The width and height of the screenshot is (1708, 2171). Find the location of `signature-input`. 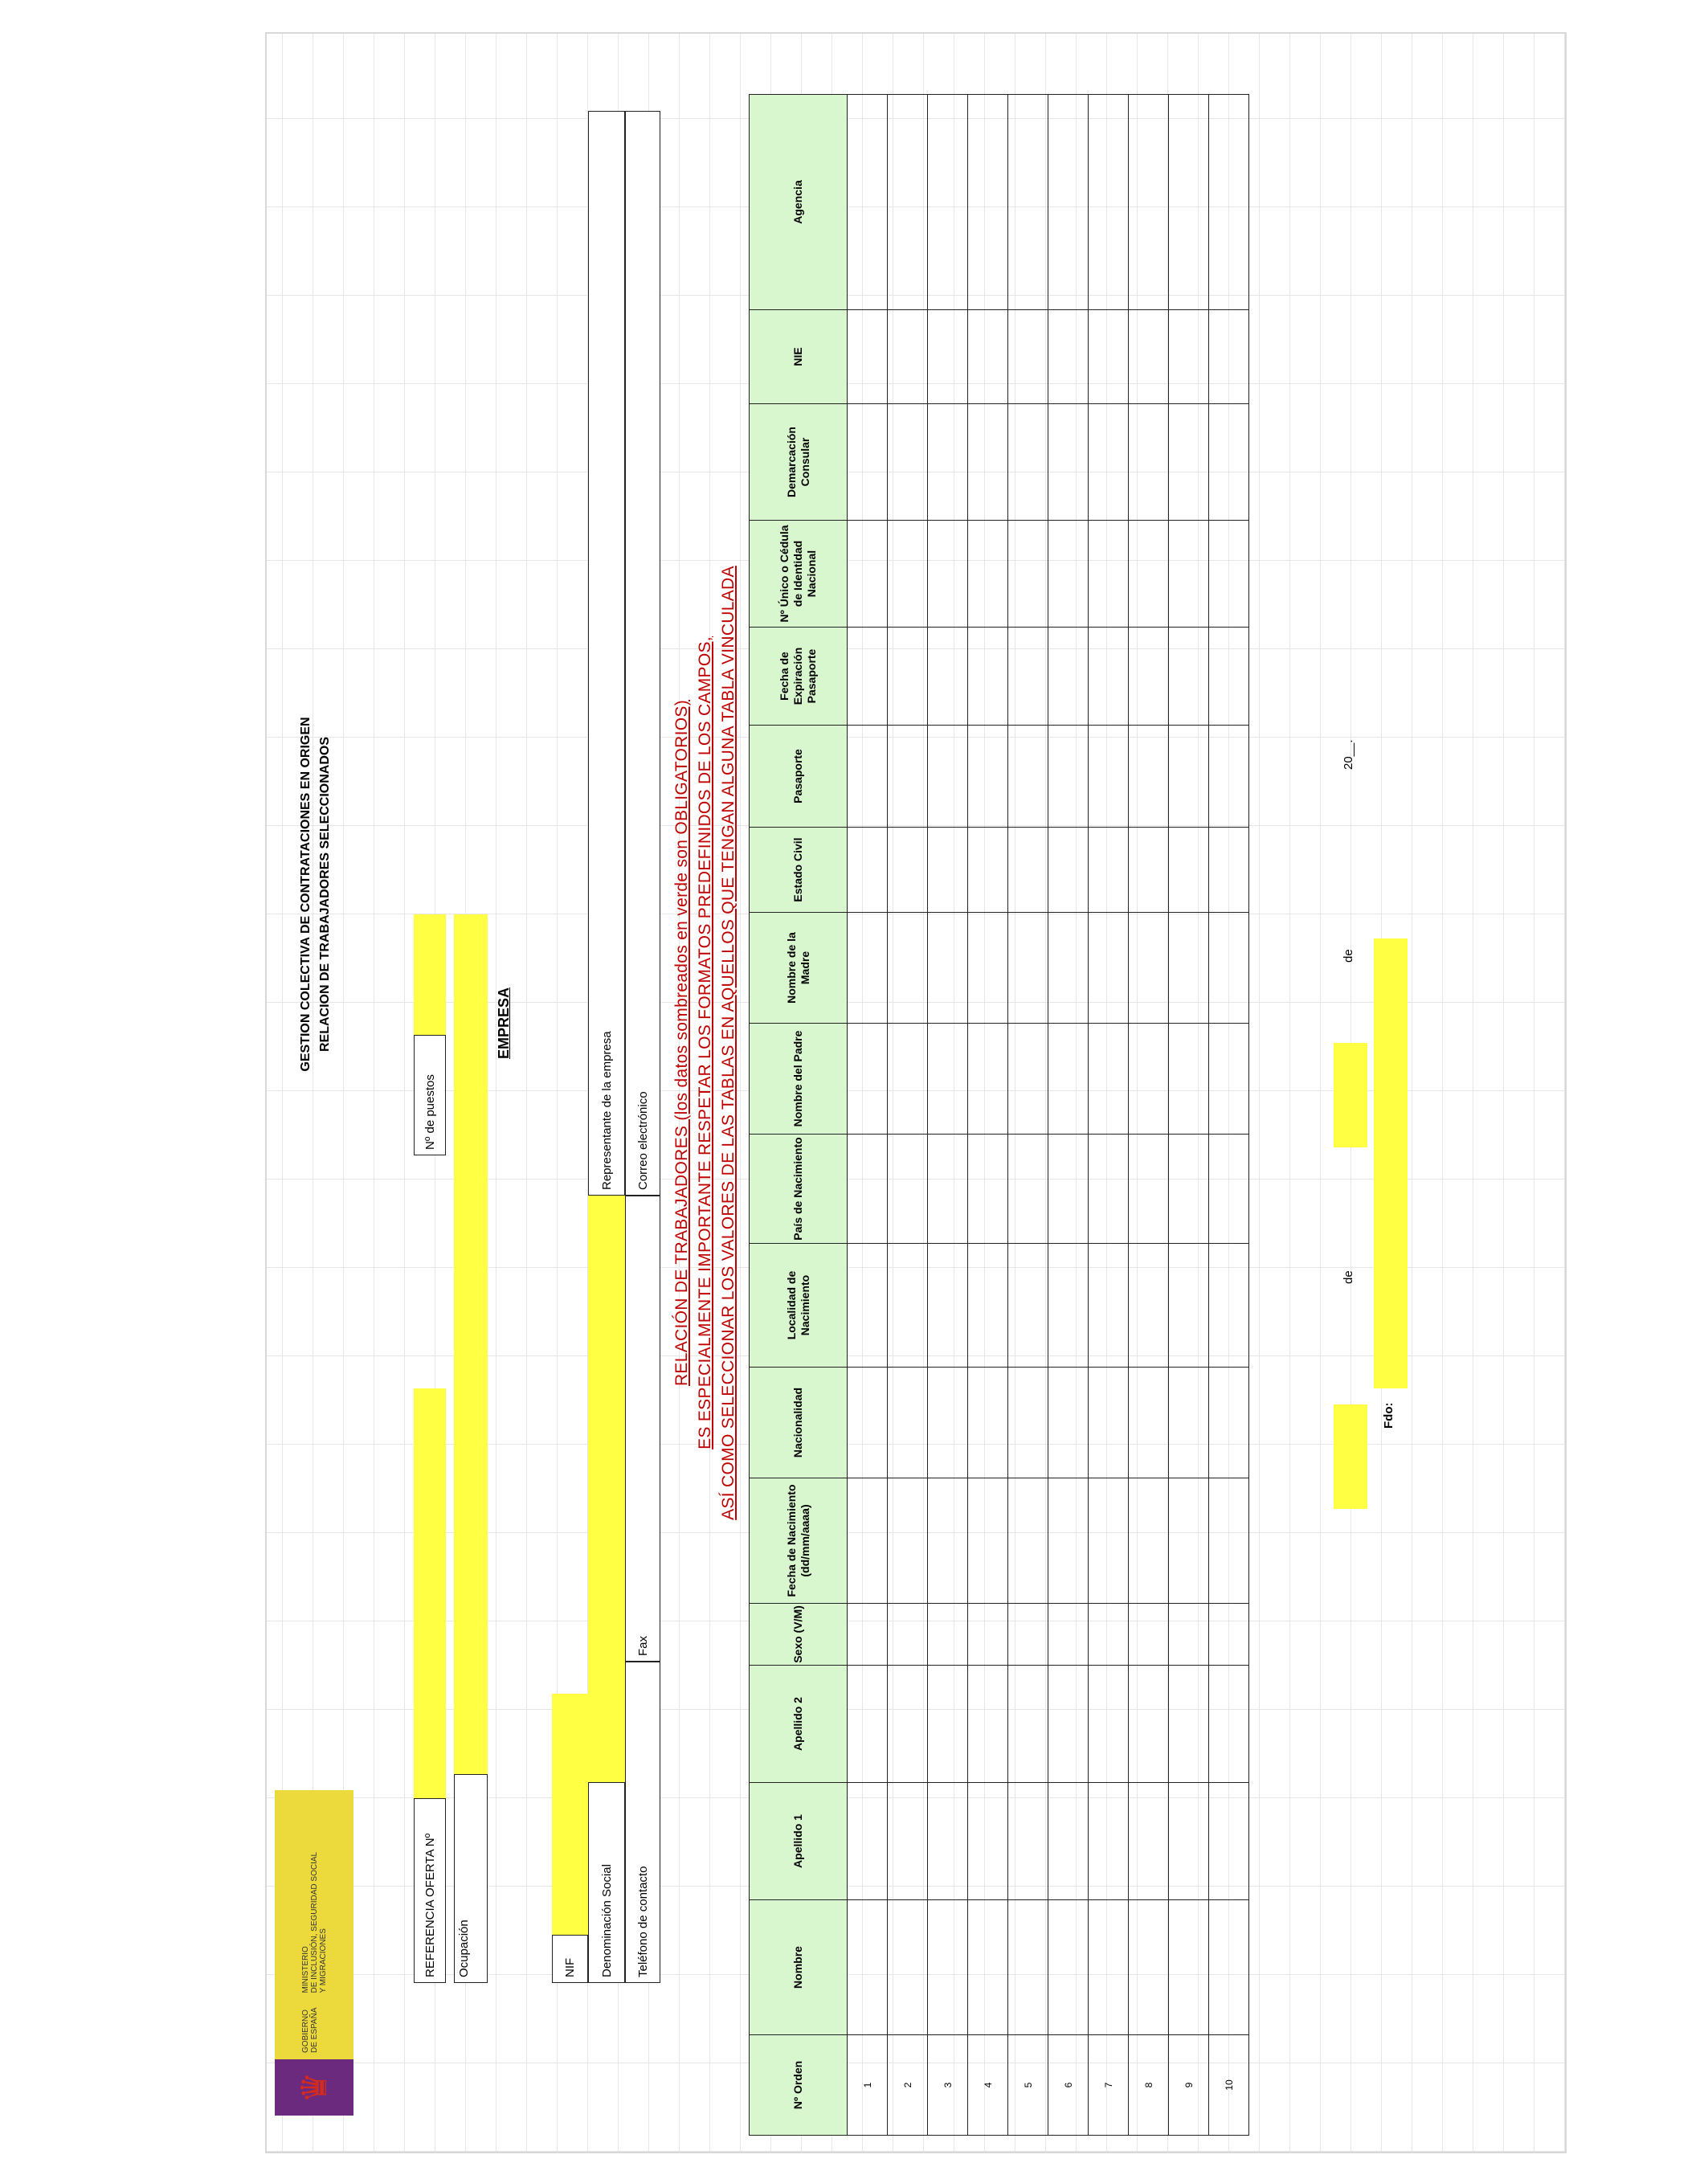

signature-input is located at coordinates (1391, 1163).